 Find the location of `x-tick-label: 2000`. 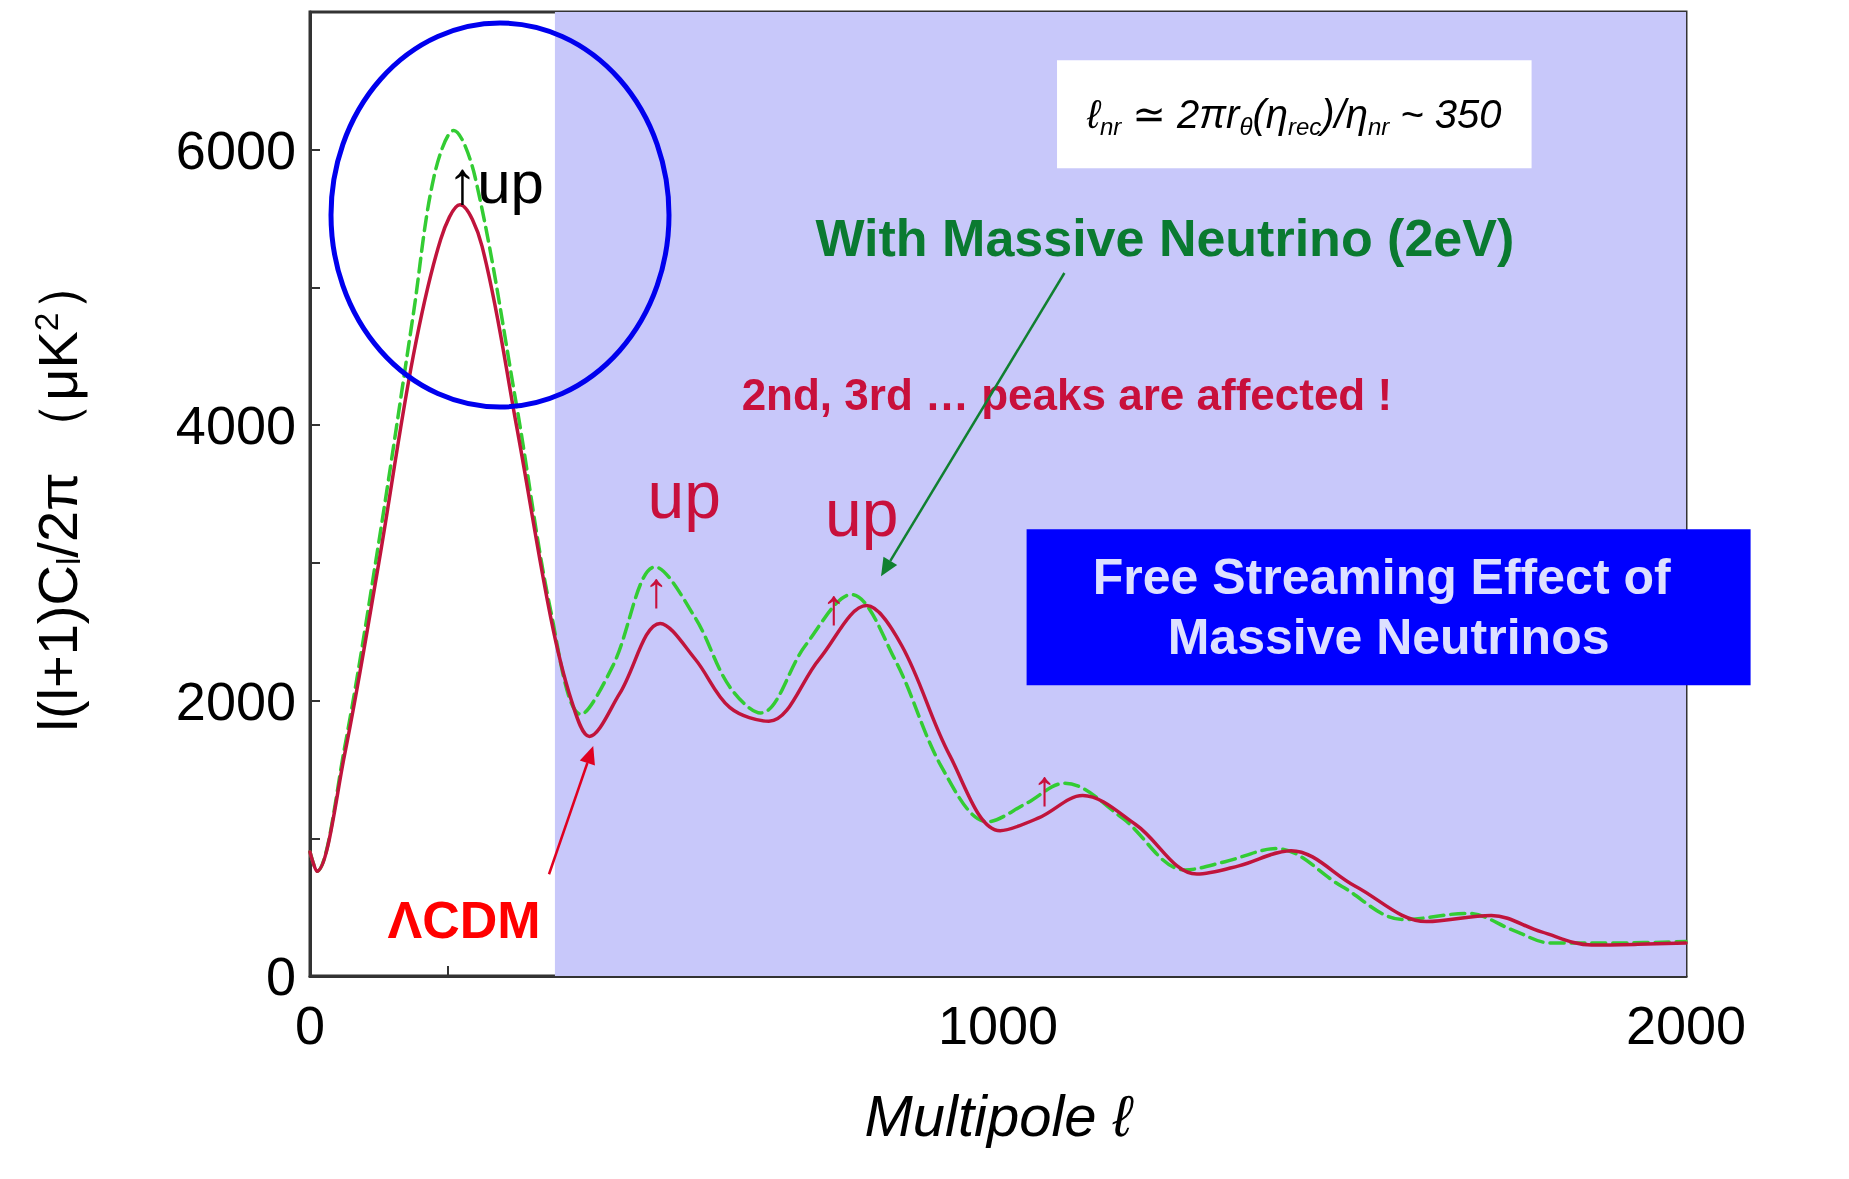

x-tick-label: 2000 is located at coordinates (1686, 1025).